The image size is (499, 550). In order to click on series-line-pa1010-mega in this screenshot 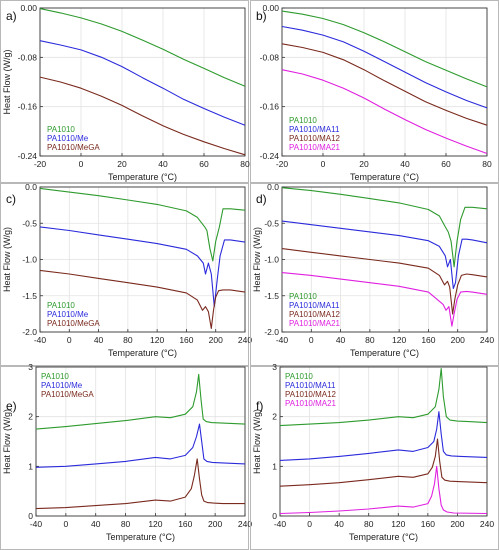, I will do `click(142, 116)`.